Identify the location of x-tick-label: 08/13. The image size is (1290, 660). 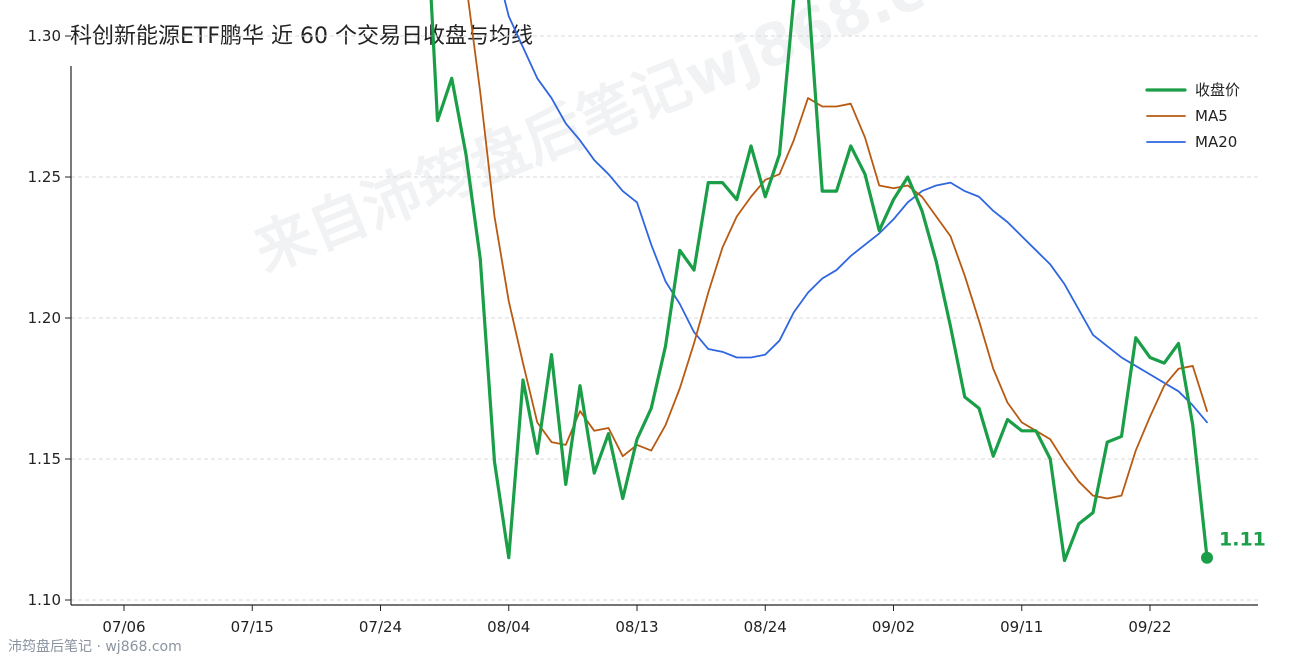
(636, 627).